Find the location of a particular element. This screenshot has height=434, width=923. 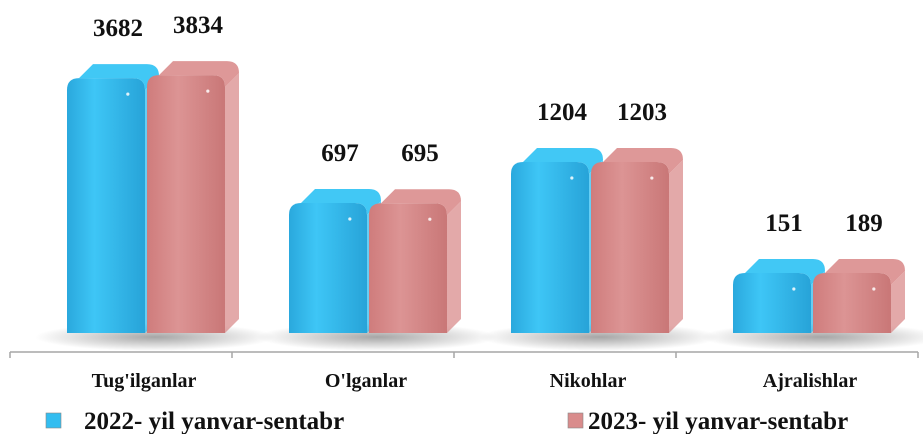

value-label-1-4: 151 is located at coordinates (784, 223).